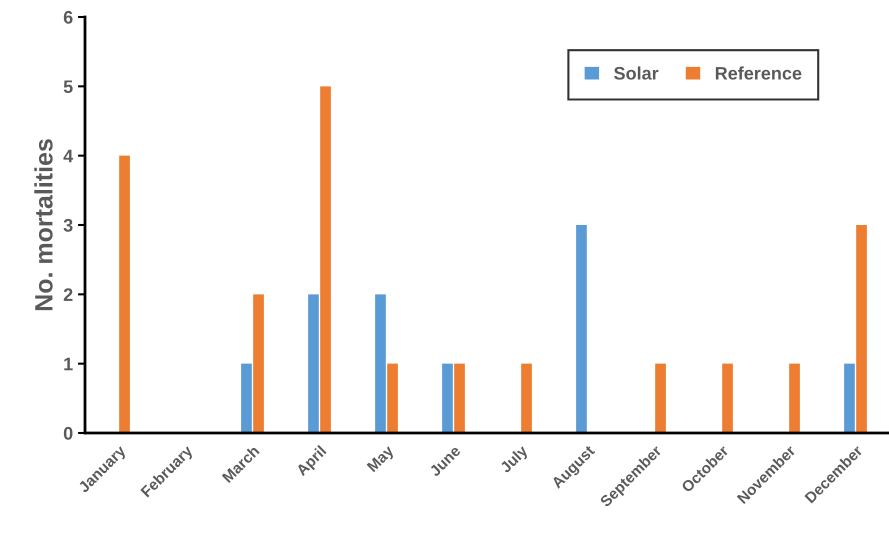 The width and height of the screenshot is (889, 542). Describe the element at coordinates (68, 294) in the screenshot. I see `y-tick-label: 2` at that location.